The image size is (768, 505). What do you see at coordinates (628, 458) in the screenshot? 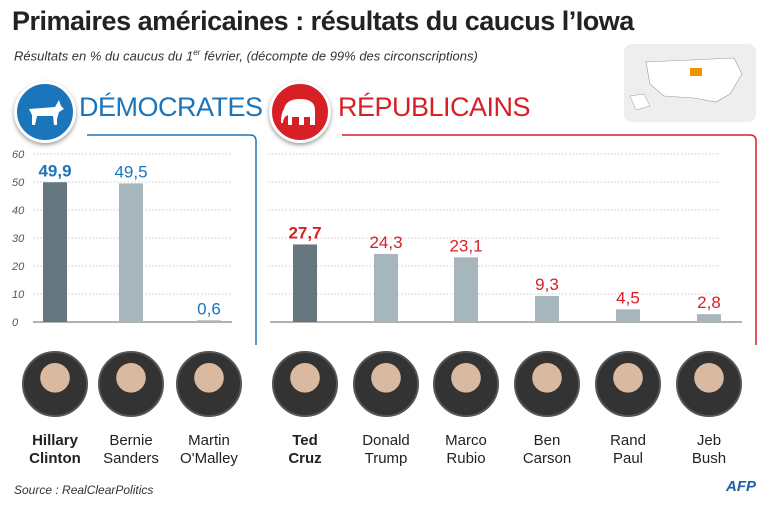
I see `last-name: Paul` at bounding box center [628, 458].